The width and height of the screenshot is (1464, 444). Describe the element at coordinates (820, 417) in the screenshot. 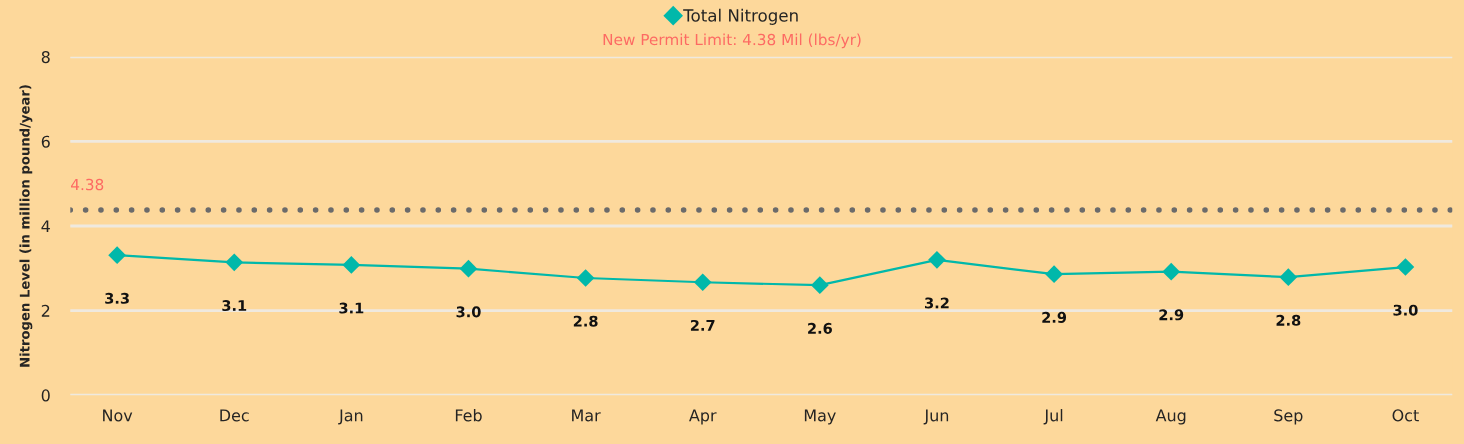

I see `x-tick-label: May` at that location.